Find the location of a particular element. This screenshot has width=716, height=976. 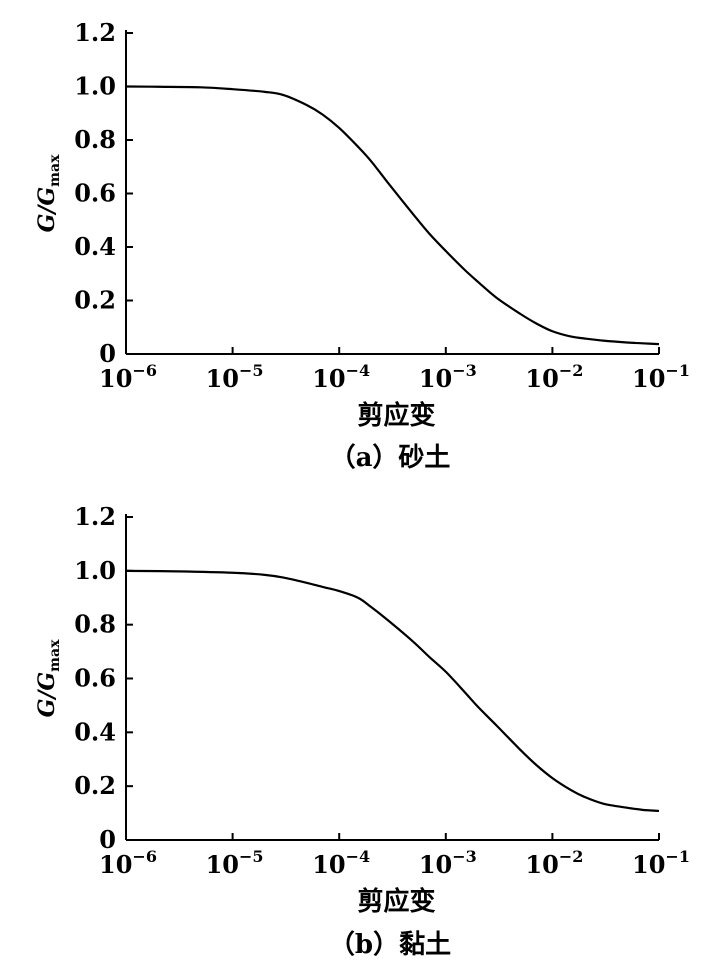

caption-b: （b）黏土 is located at coordinates (390, 945).